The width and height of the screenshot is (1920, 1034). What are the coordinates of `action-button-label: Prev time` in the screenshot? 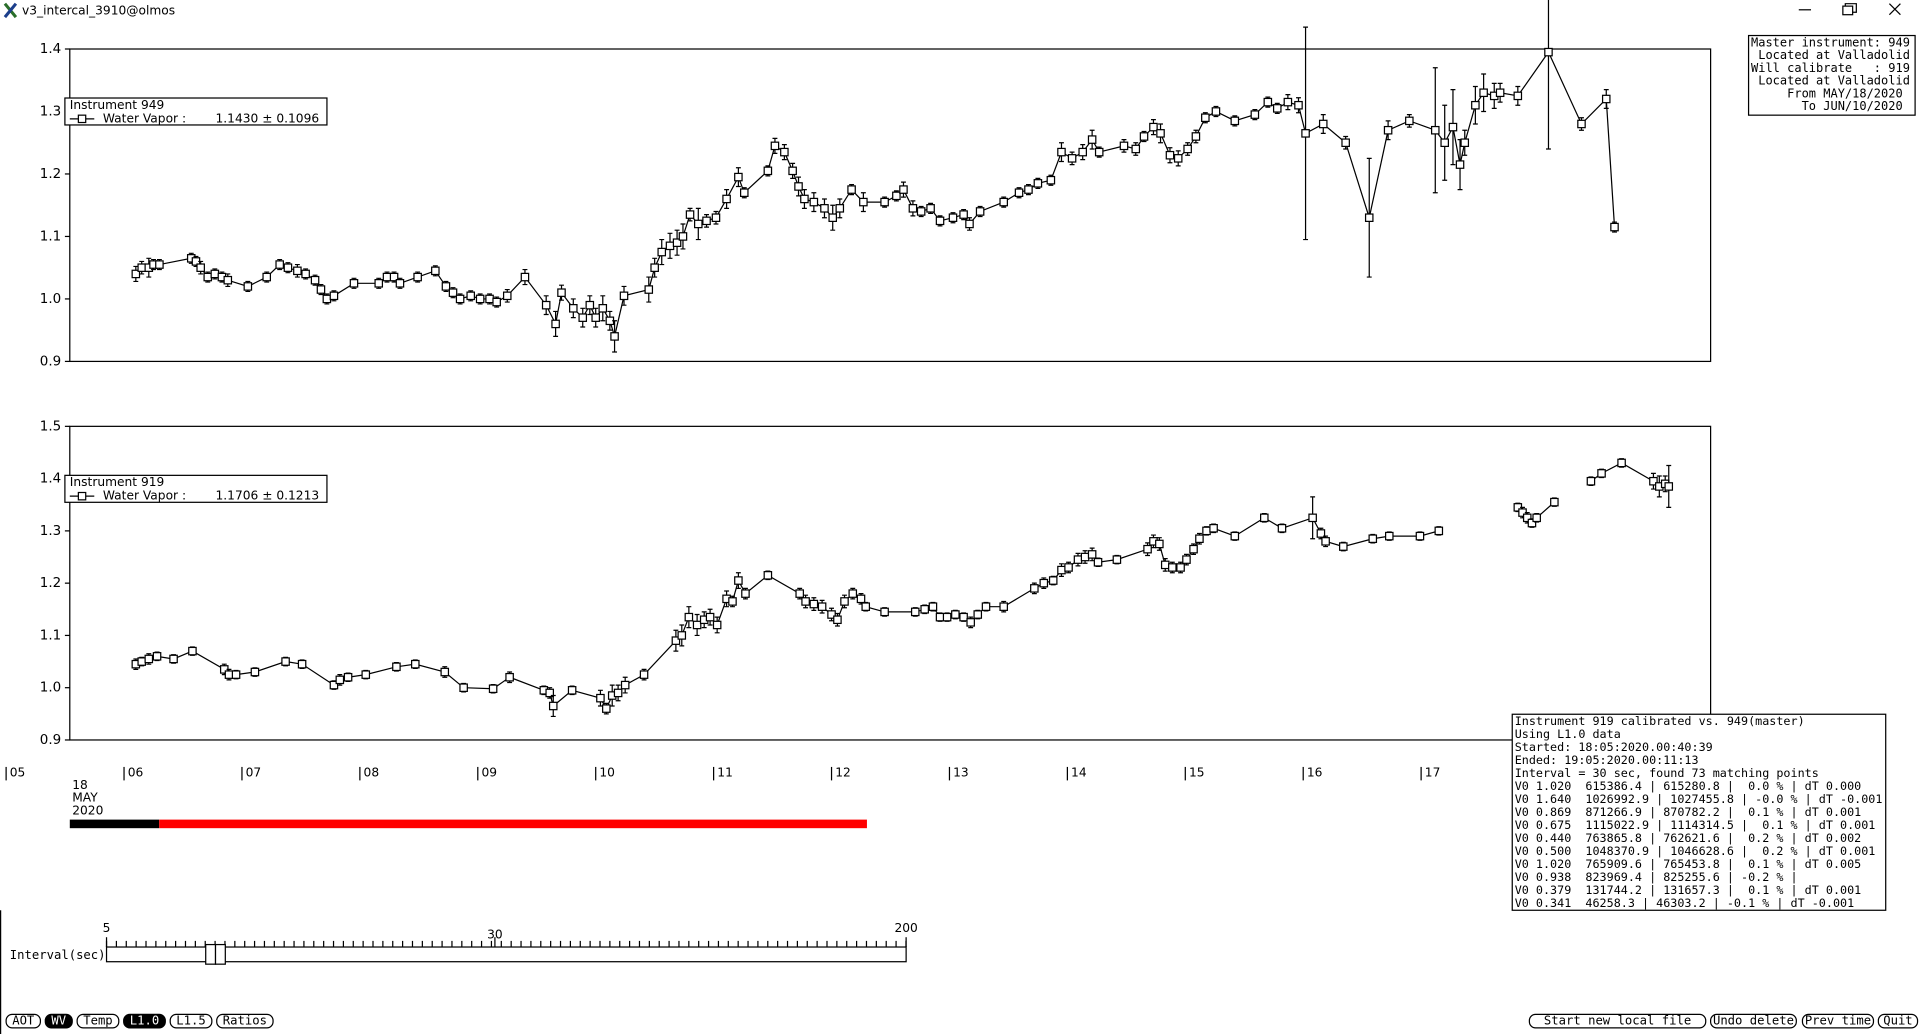 It's located at (1838, 1021).